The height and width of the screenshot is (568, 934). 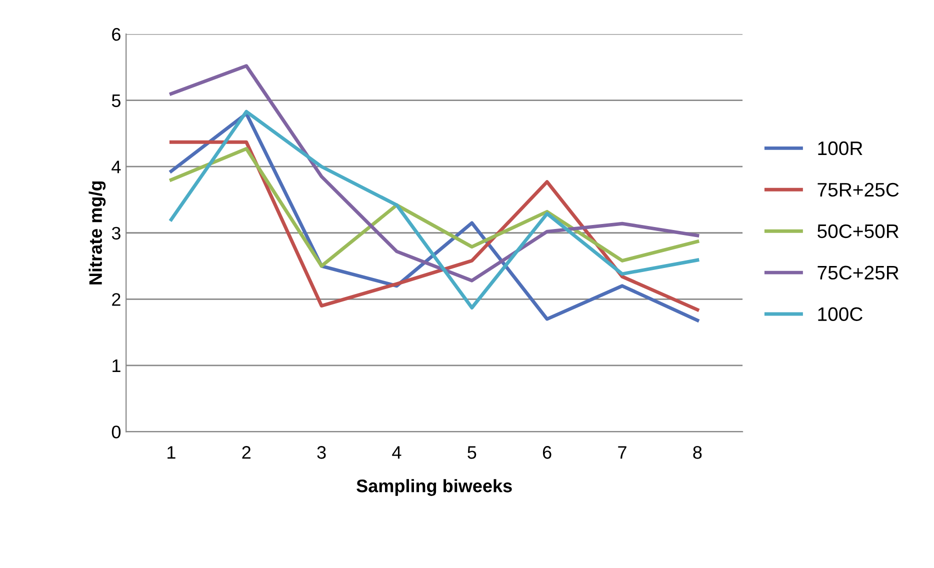 I want to click on x-tick-label: 5, so click(x=472, y=452).